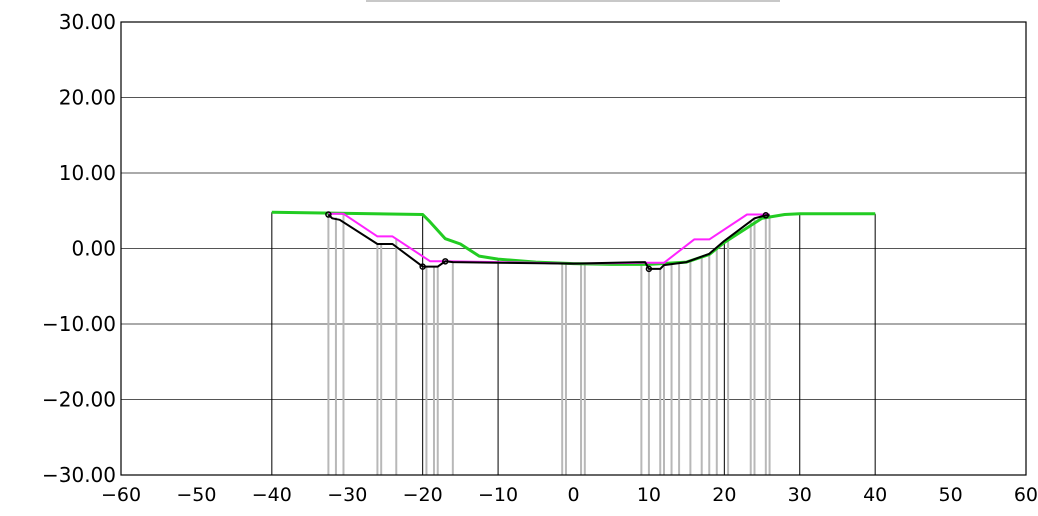  I want to click on x-tick-label: 20, so click(724, 495).